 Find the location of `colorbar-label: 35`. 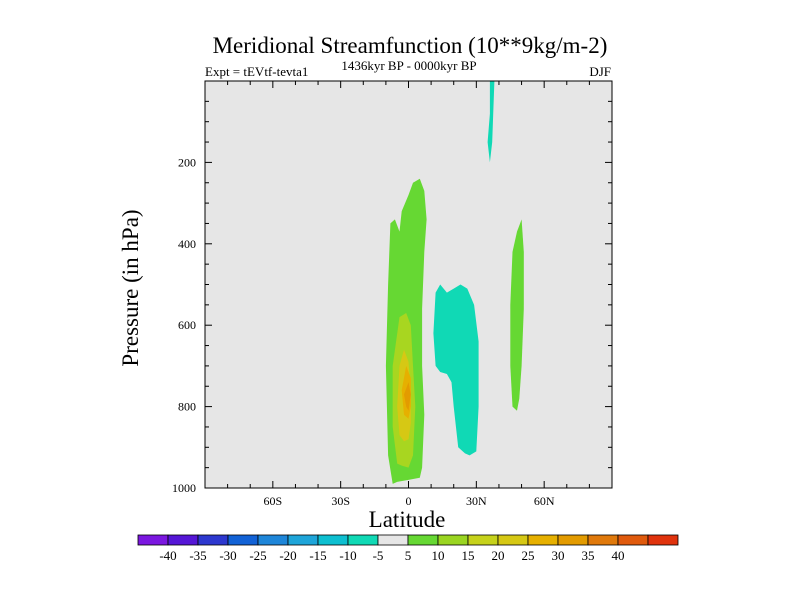

colorbar-label: 35 is located at coordinates (588, 555).